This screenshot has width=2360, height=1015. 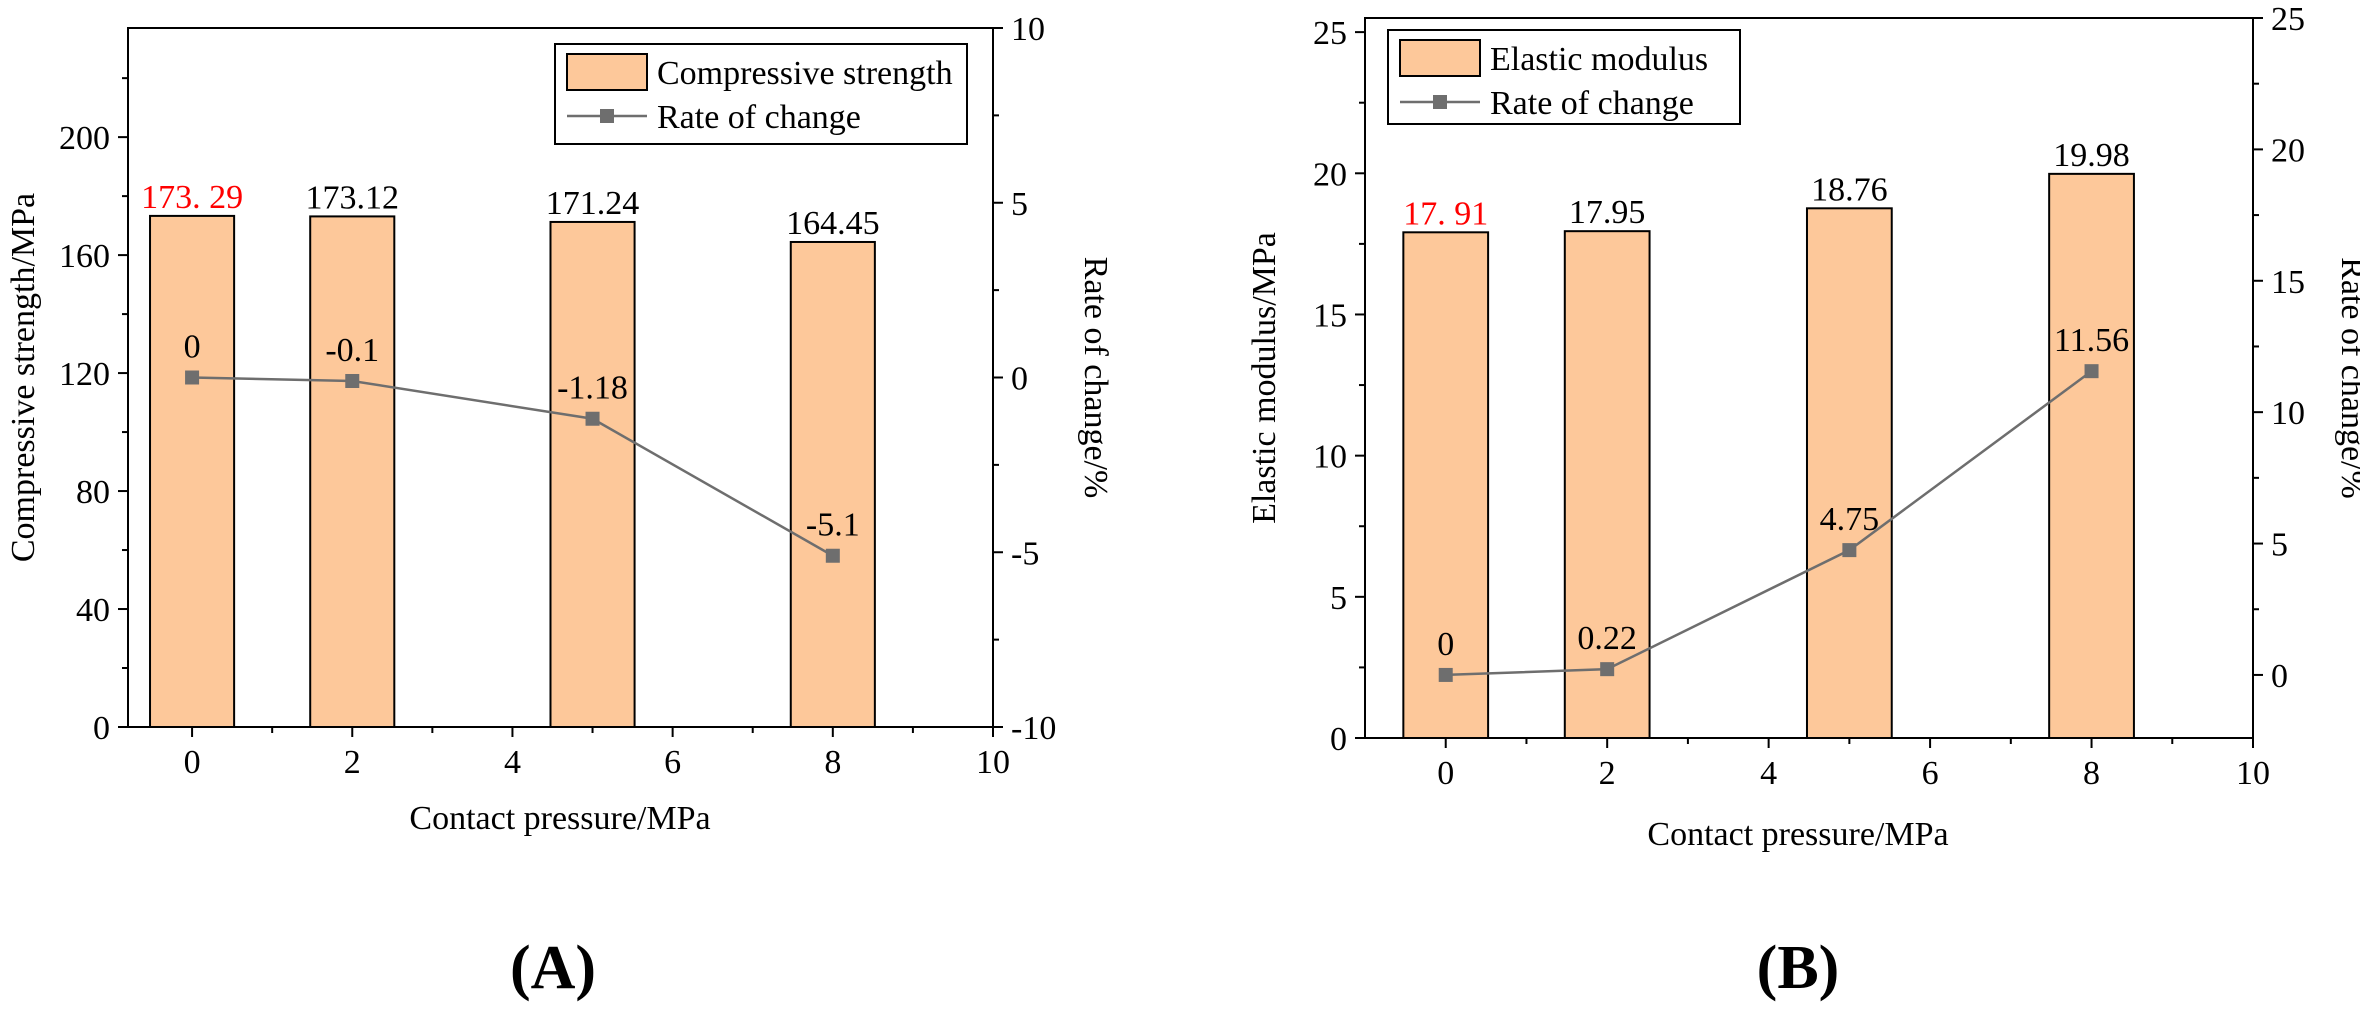 What do you see at coordinates (2288, 282) in the screenshot?
I see `b-y2-tick-label-3: 15` at bounding box center [2288, 282].